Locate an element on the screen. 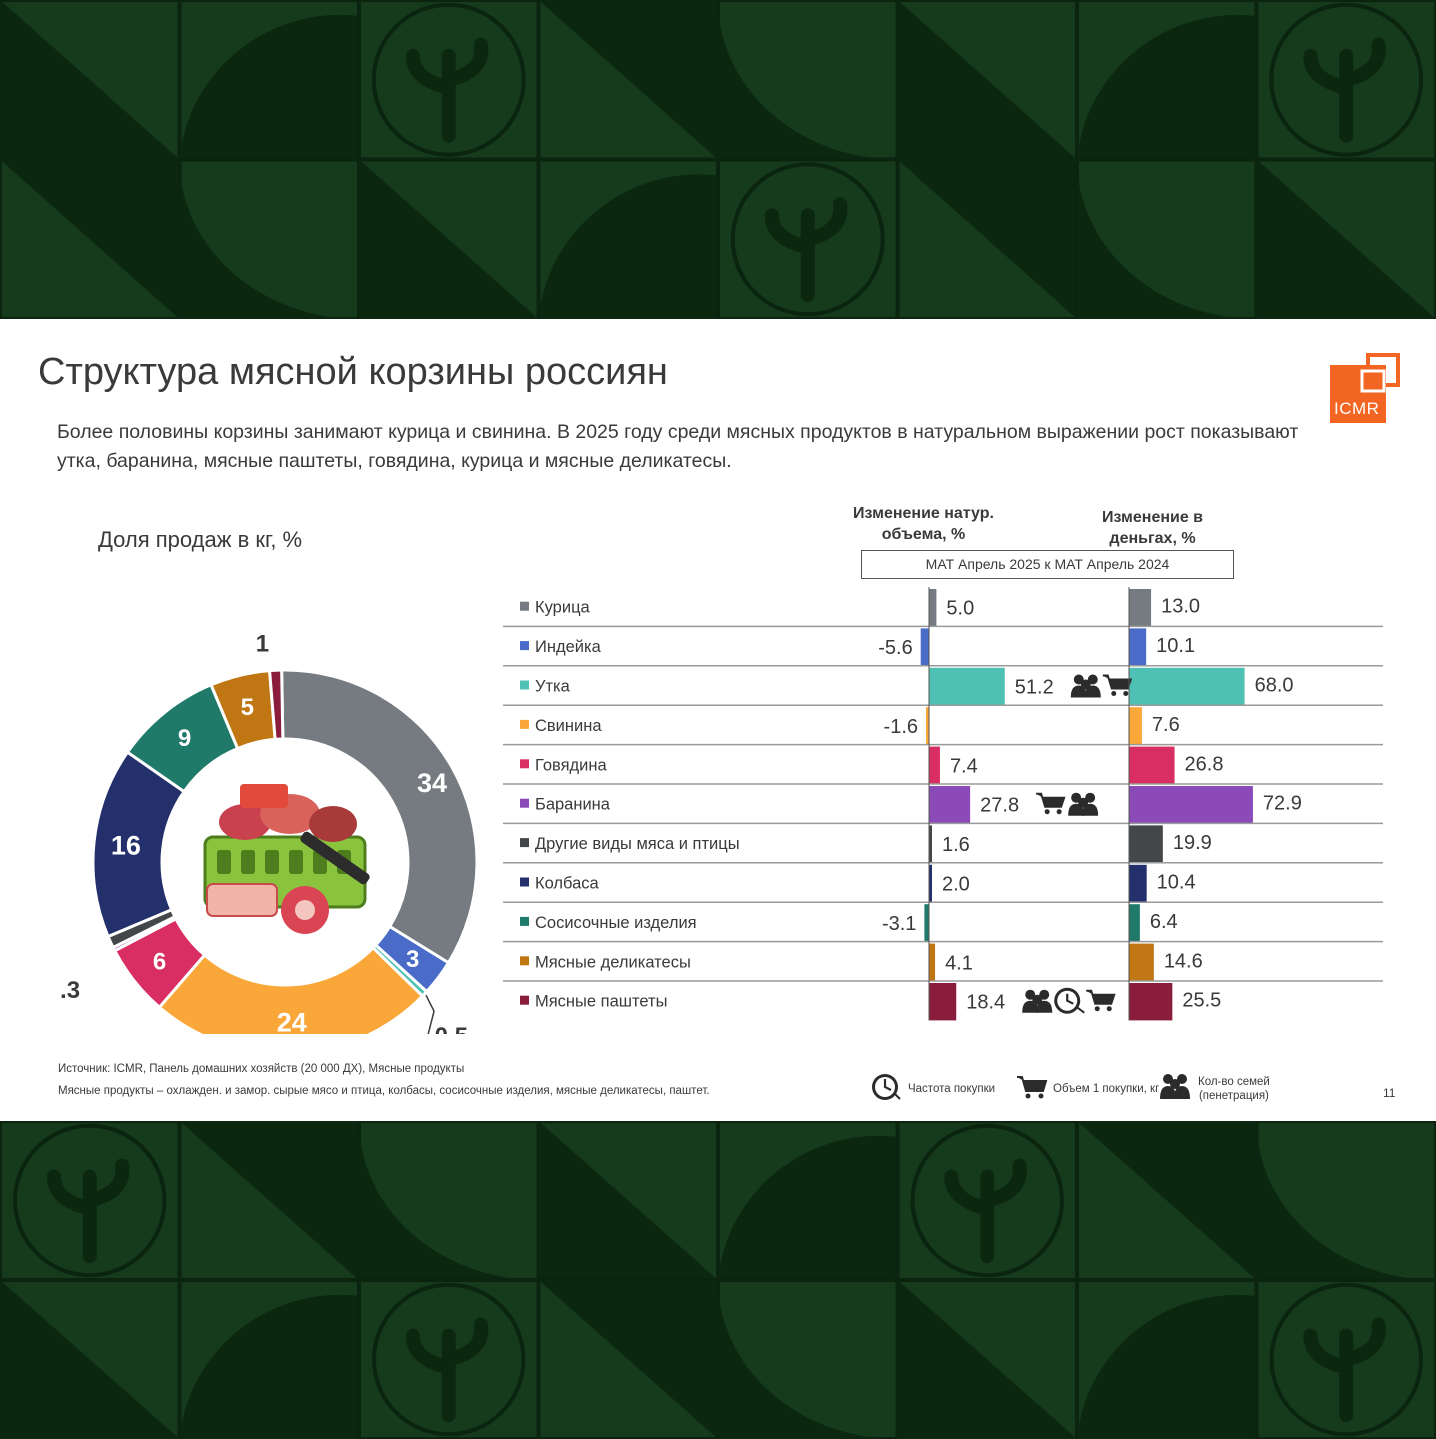 The image size is (1436, 1439). bar-money-value-label: 13.0 is located at coordinates (1180, 607).